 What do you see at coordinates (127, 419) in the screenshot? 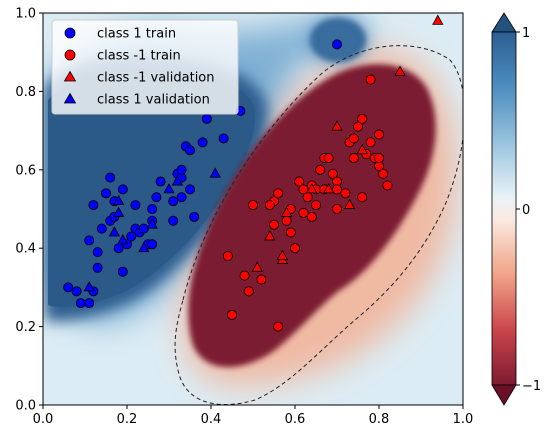
I see `x-tick-label: 0.2` at bounding box center [127, 419].